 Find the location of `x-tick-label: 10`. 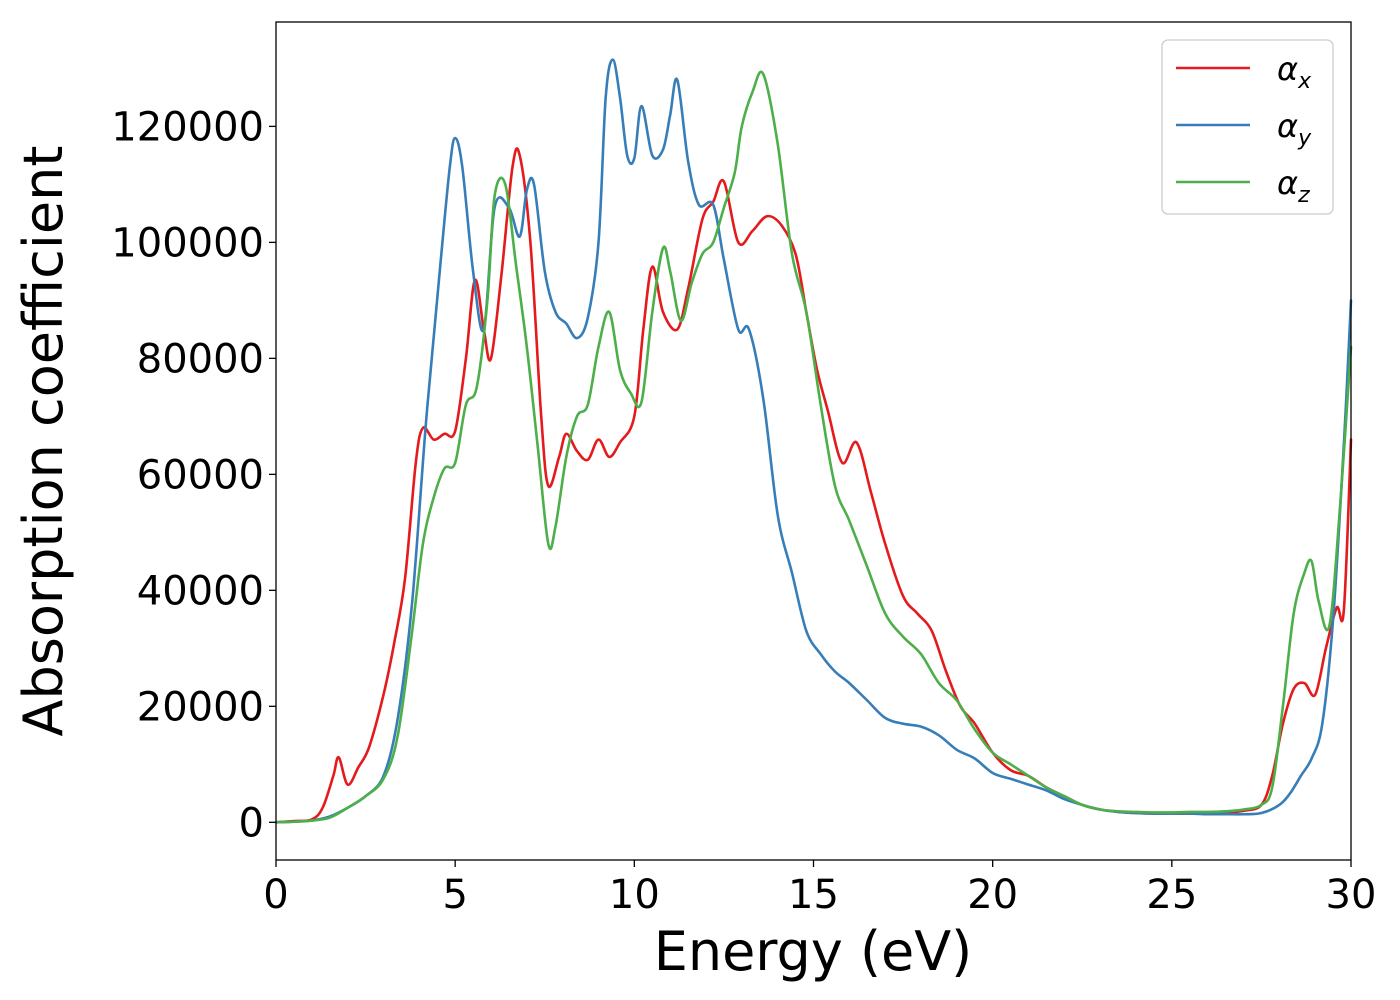

x-tick-label: 10 is located at coordinates (634, 895).